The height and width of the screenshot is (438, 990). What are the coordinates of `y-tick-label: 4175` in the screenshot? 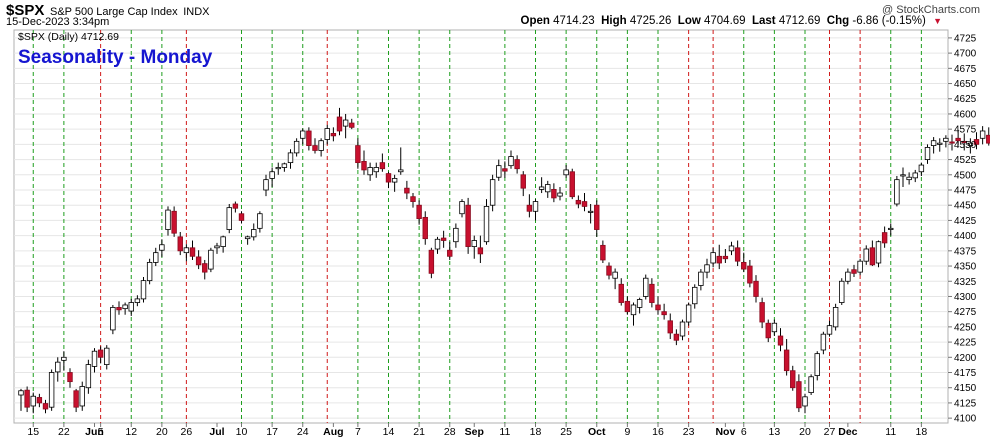 It's located at (965, 373).